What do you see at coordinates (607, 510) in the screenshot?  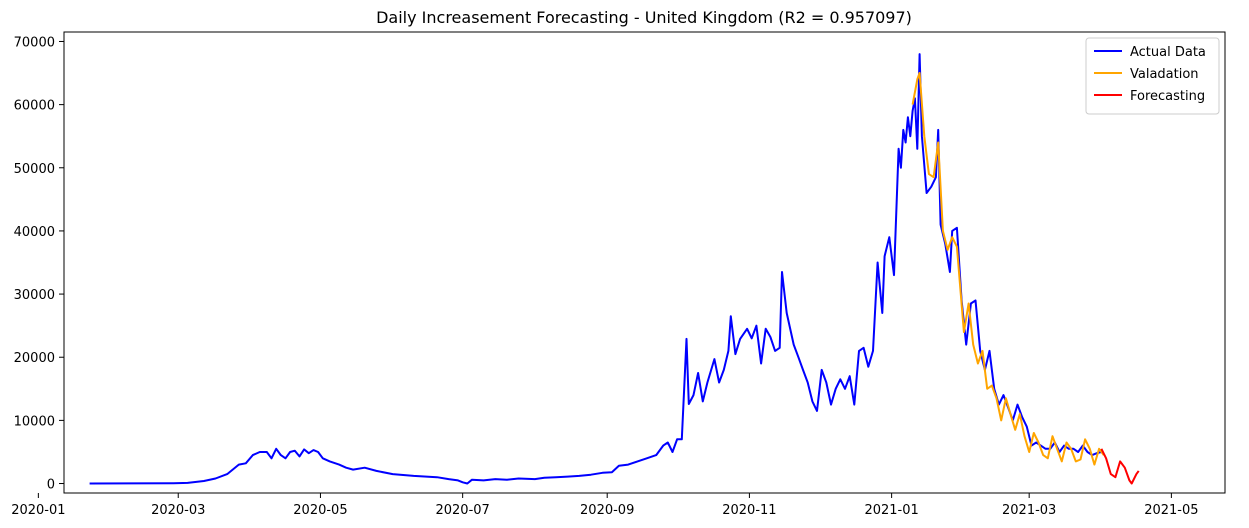 I see `x-tick-label: 2020-09` at bounding box center [607, 510].